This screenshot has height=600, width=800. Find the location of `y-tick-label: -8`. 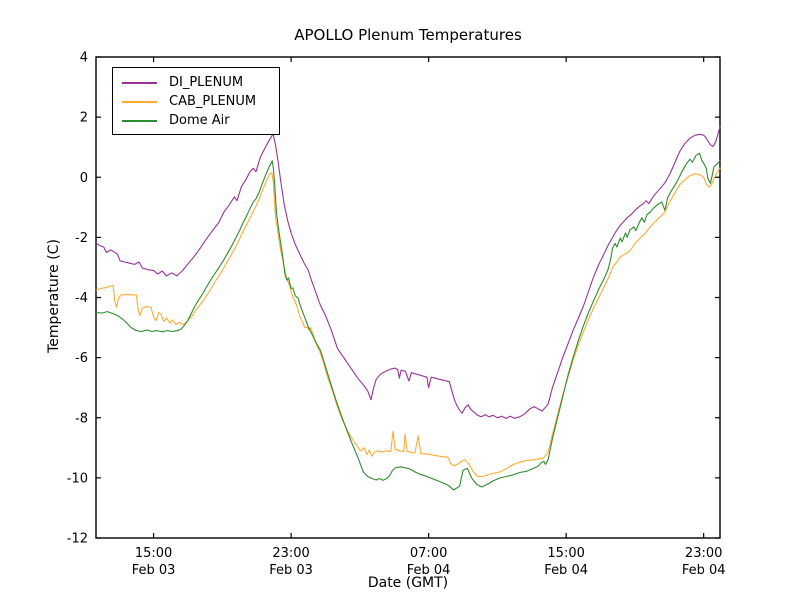

y-tick-label: -8 is located at coordinates (81, 418).